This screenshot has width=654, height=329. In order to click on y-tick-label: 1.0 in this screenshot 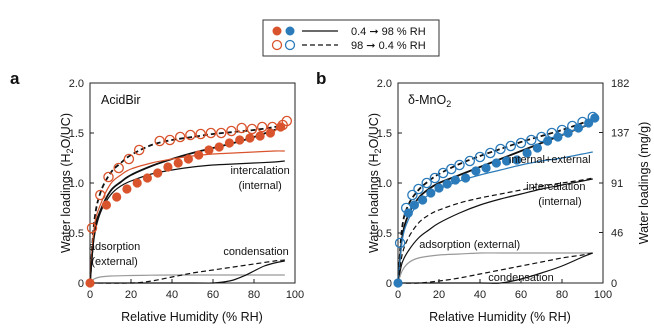, I will do `click(384, 184)`.